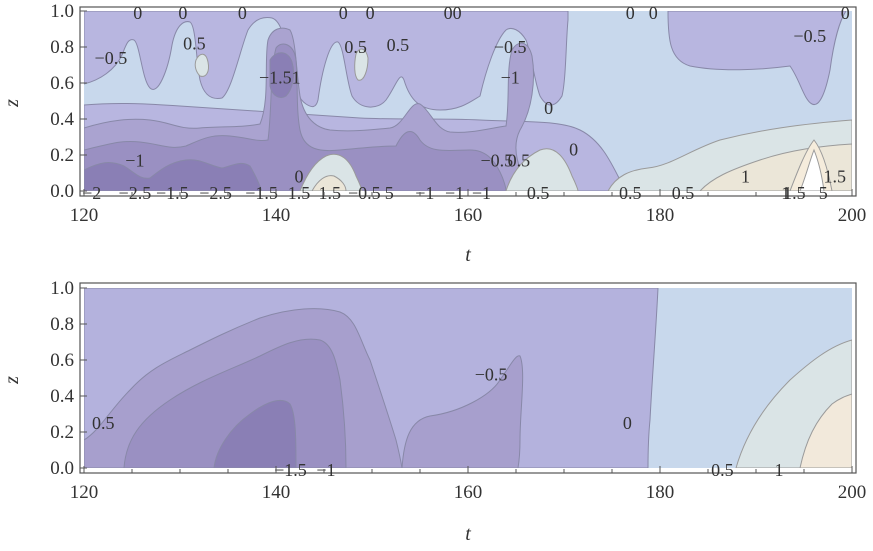  Describe the element at coordinates (468, 492) in the screenshot. I see `bottom-x-tick-label: 160` at that location.